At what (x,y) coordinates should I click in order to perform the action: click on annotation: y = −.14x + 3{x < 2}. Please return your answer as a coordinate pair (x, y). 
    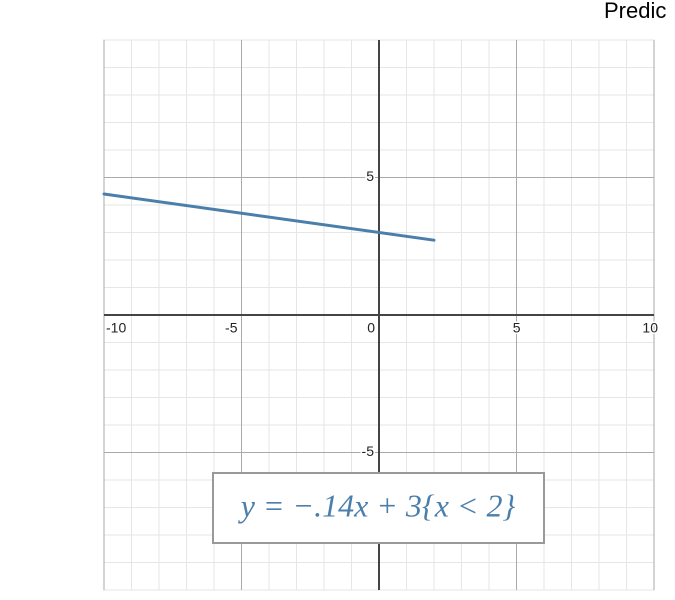
    Looking at the image, I should click on (377, 505).